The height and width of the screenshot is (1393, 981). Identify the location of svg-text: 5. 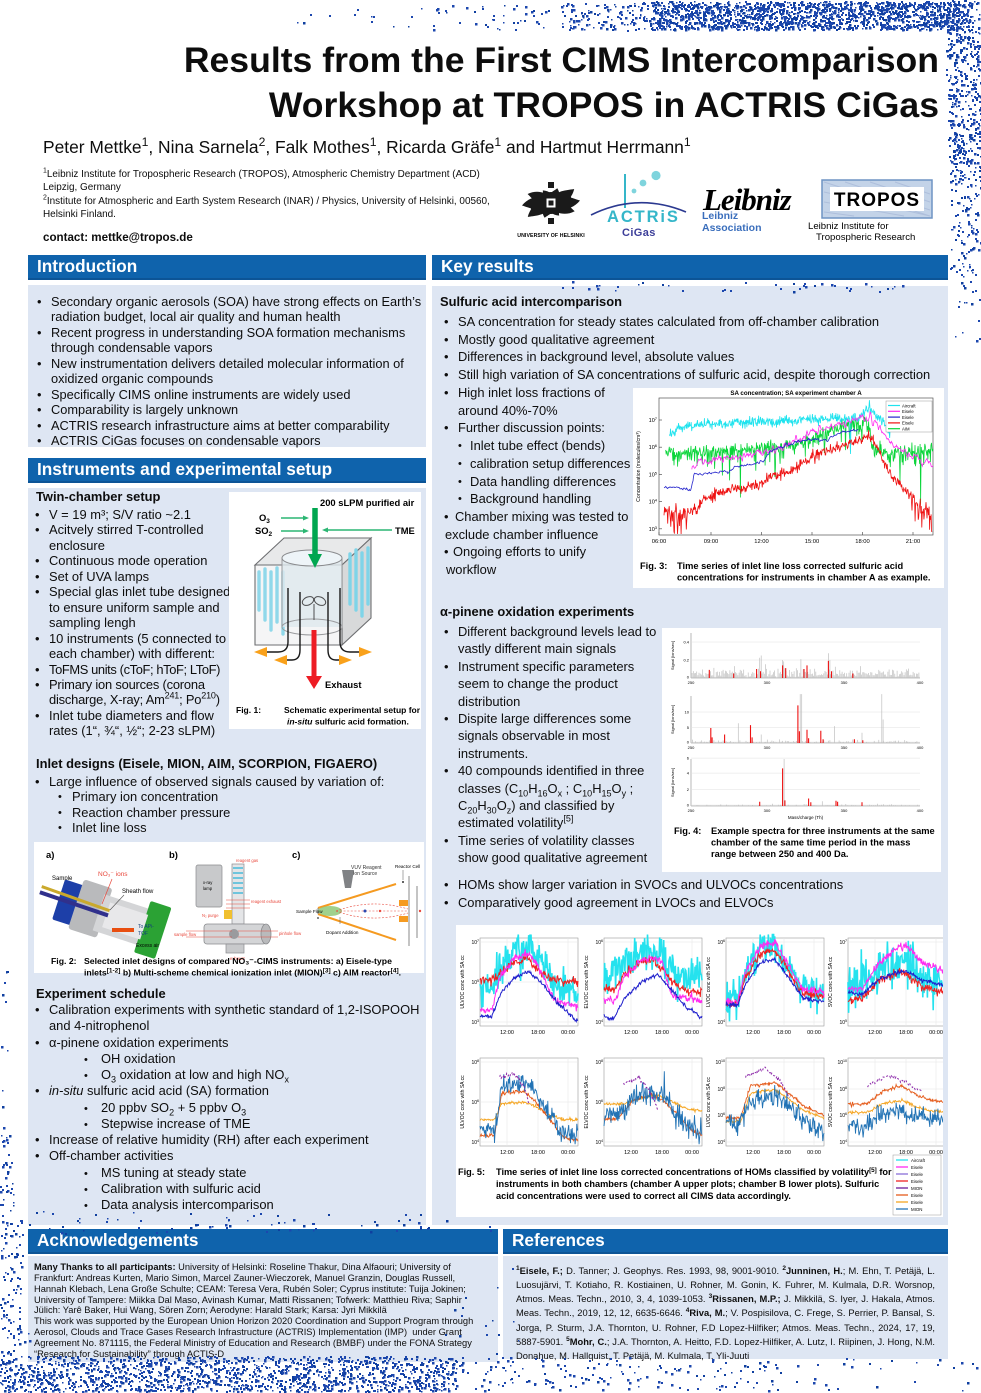
(688, 727).